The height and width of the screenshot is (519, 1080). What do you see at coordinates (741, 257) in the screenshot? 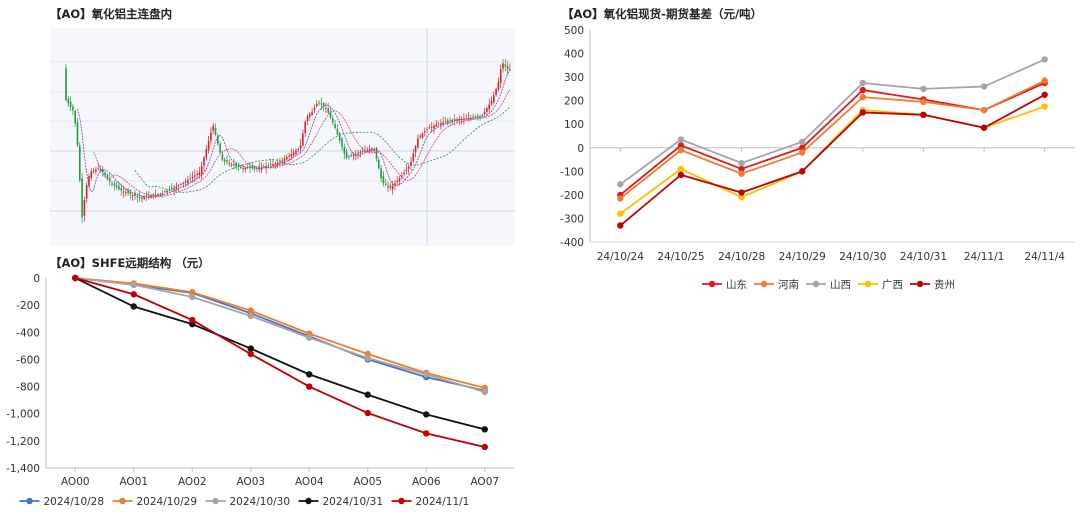
I see `x-tick-label: 24/10/28` at bounding box center [741, 257].